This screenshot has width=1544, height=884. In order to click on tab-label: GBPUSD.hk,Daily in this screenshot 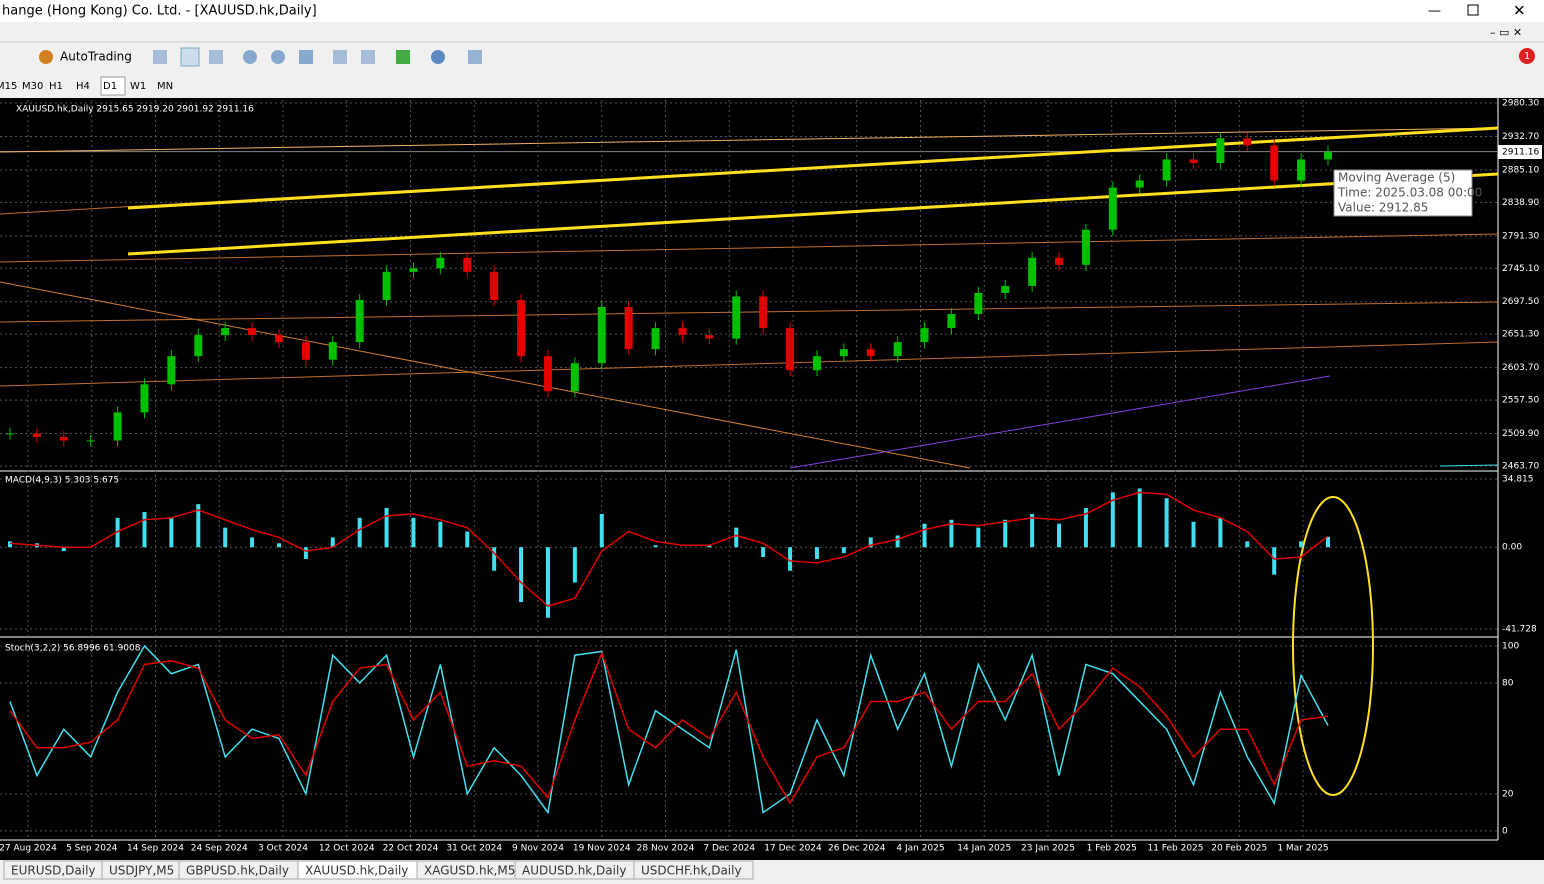, I will do `click(237, 871)`.